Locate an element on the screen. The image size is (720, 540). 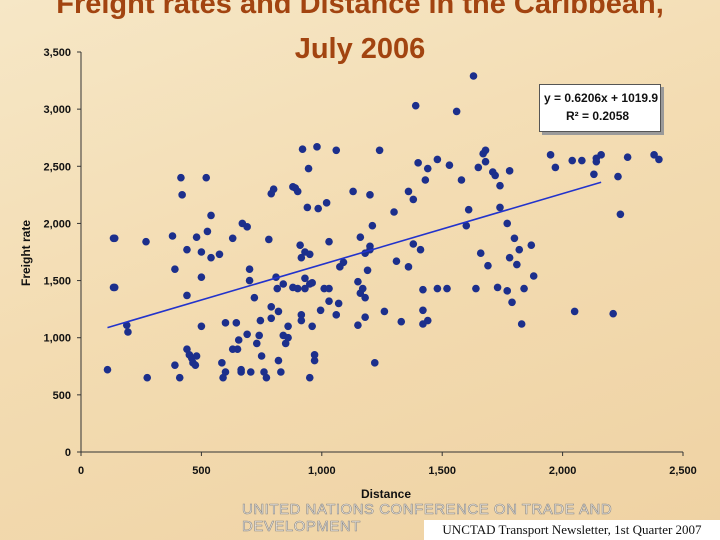
y-axis-label: Freight rate is located at coordinates (26, 253).